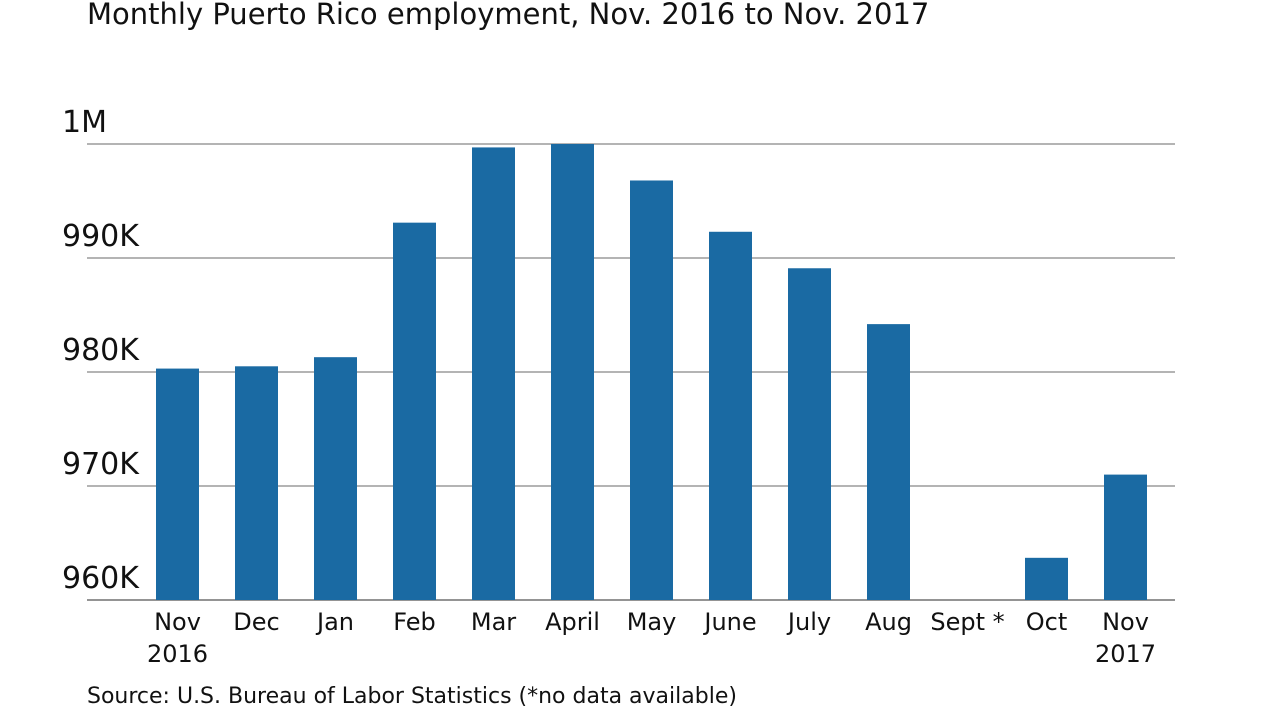  What do you see at coordinates (101, 464) in the screenshot?
I see `y-tick-label: 970K` at bounding box center [101, 464].